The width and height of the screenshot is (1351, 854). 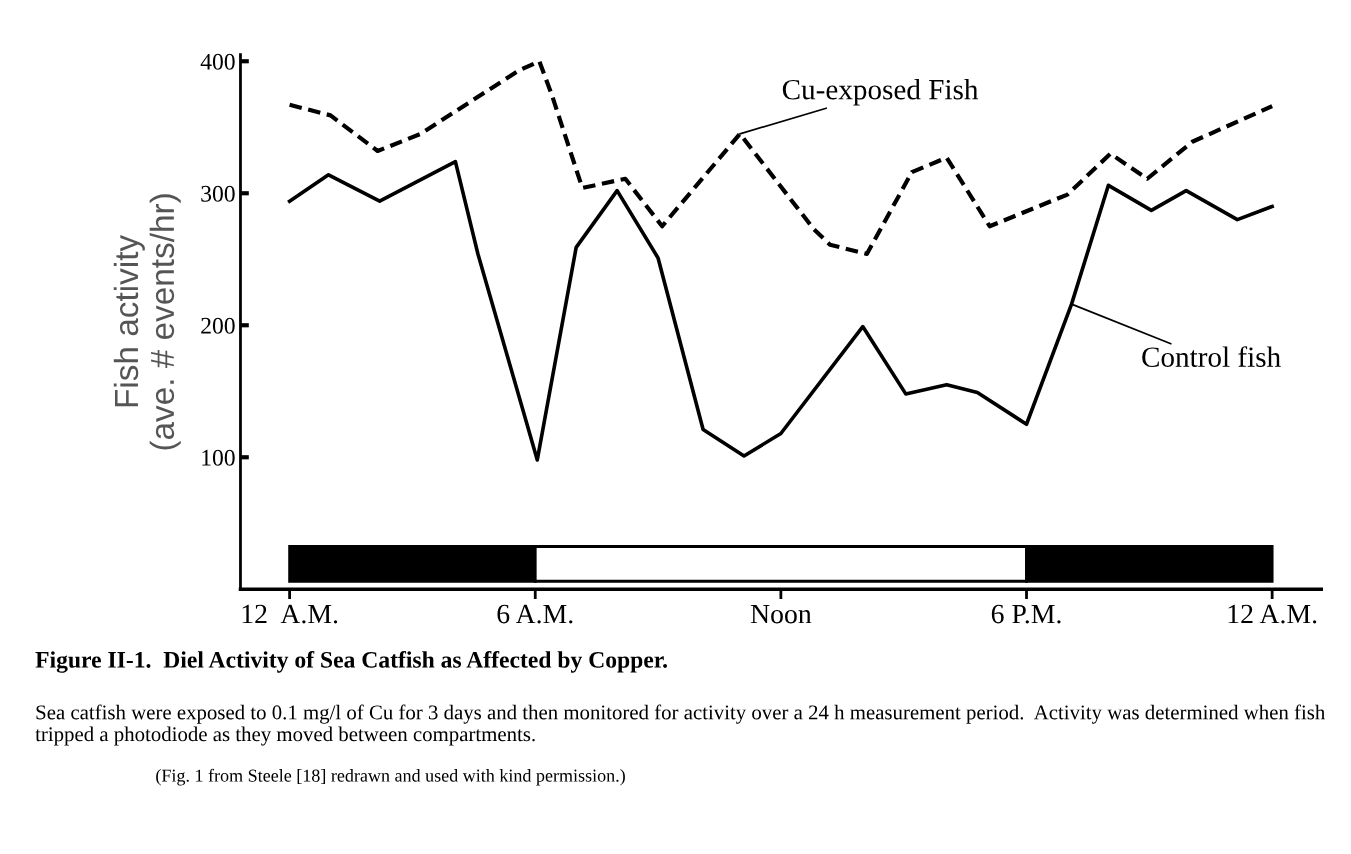 I want to click on text: (Fig. 1 from Steele [18] redrawn and used with kind permission.), so click(x=390, y=777).